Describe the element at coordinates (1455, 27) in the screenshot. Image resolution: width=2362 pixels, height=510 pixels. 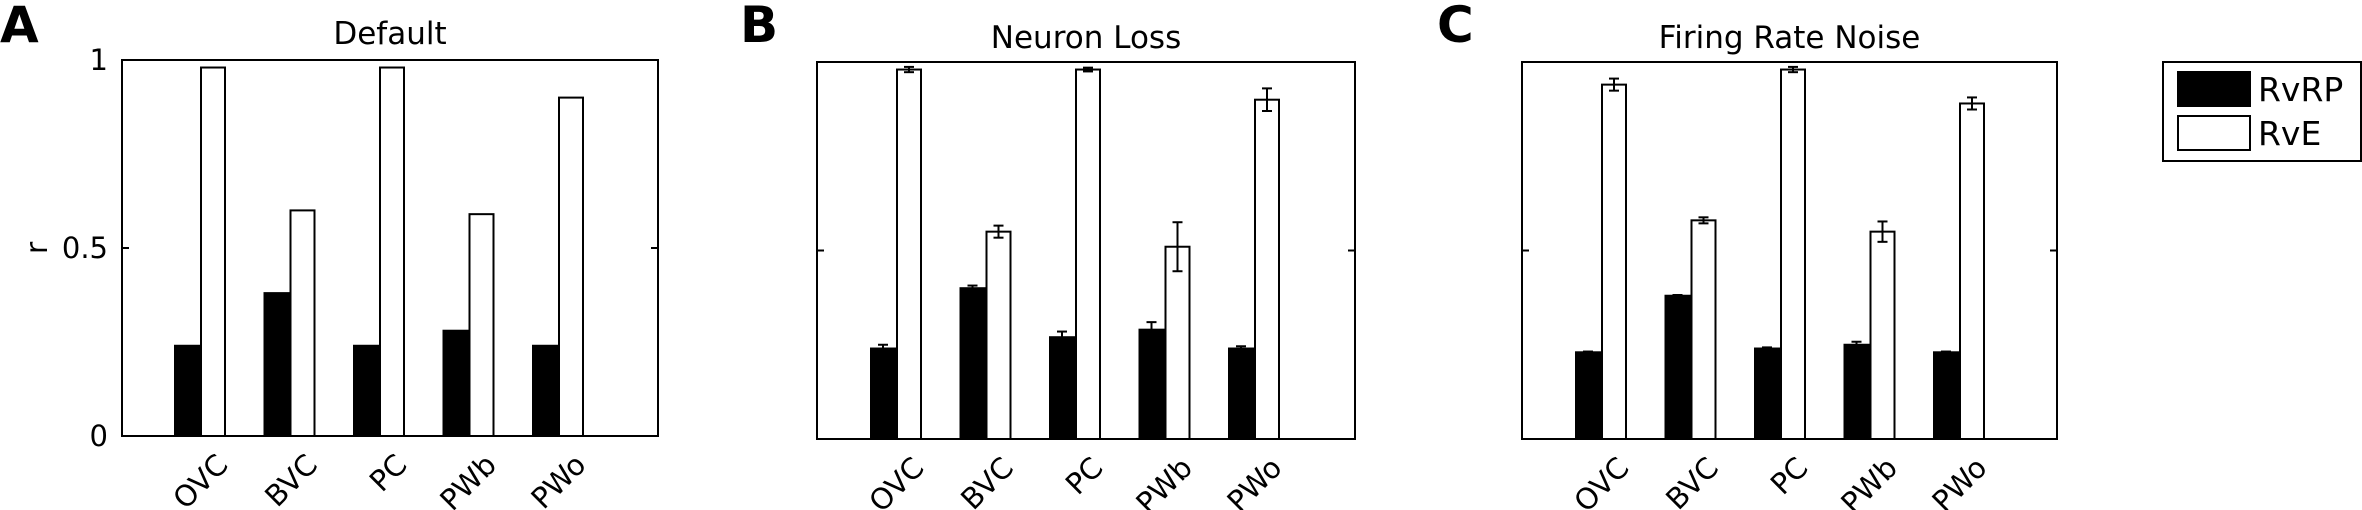
I see `panel-letter: C` at that location.